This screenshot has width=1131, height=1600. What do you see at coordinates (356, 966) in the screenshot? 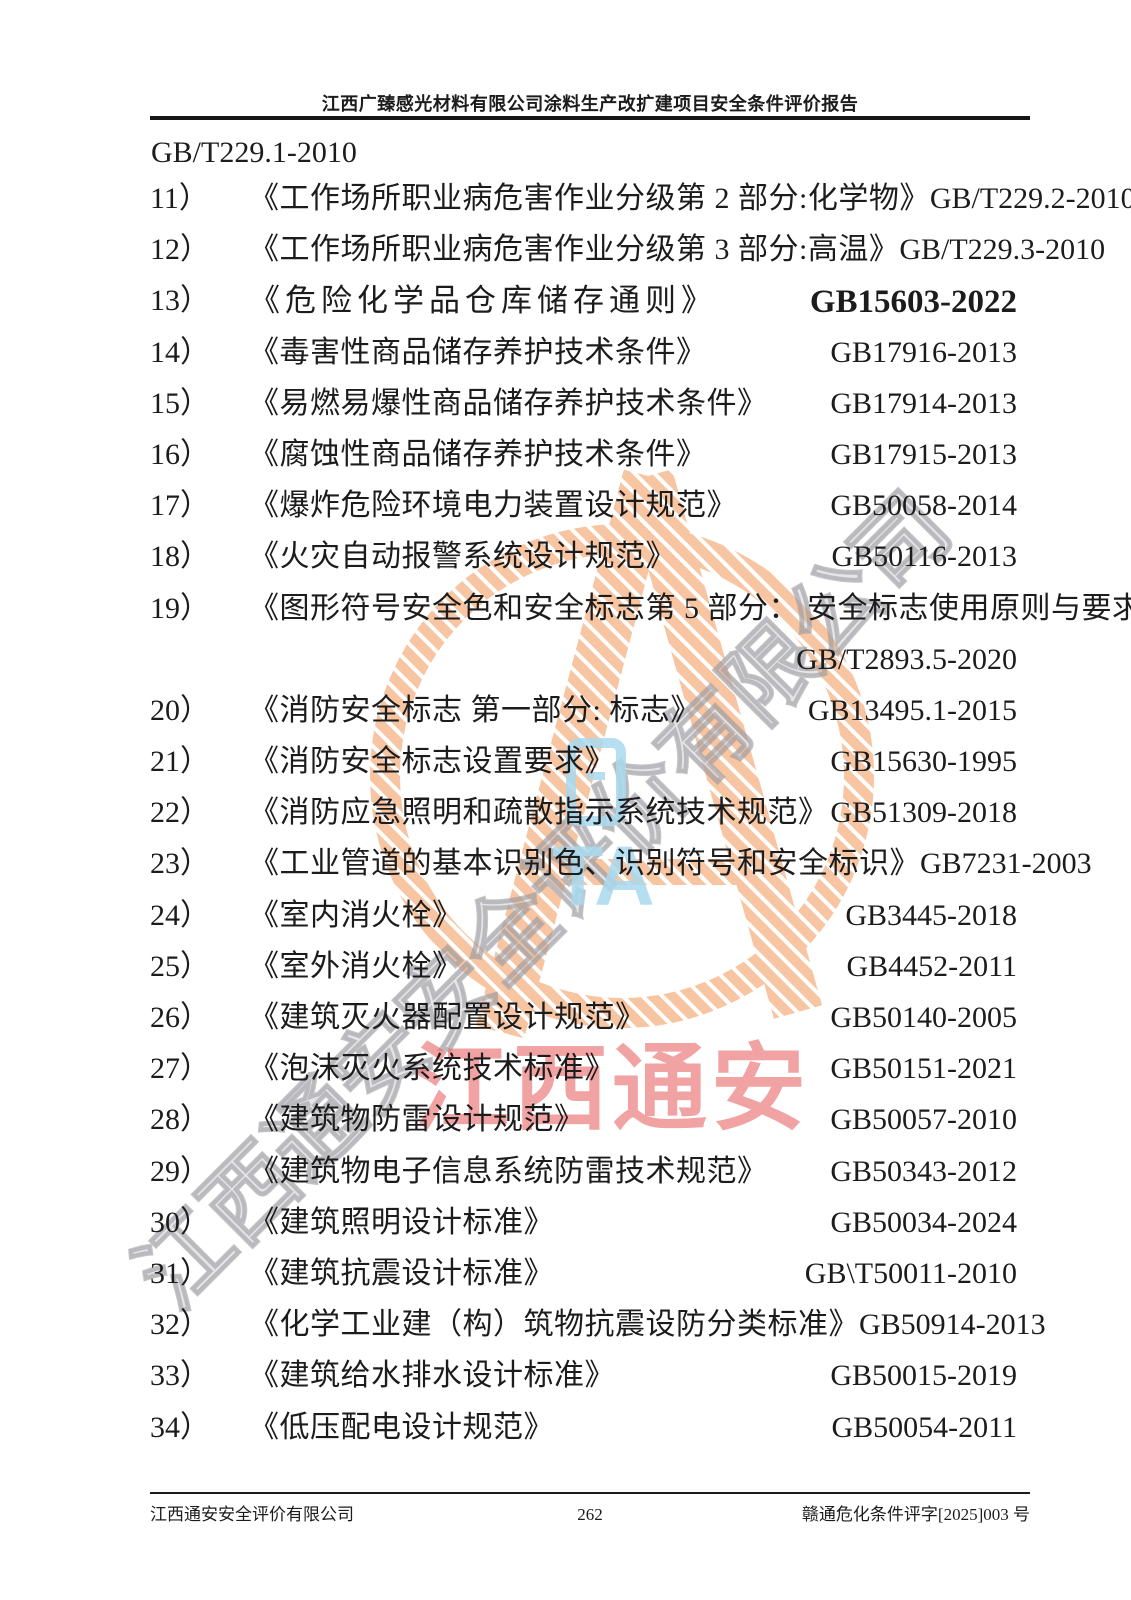
I see `standard-title: 《室外消火栓》` at bounding box center [356, 966].